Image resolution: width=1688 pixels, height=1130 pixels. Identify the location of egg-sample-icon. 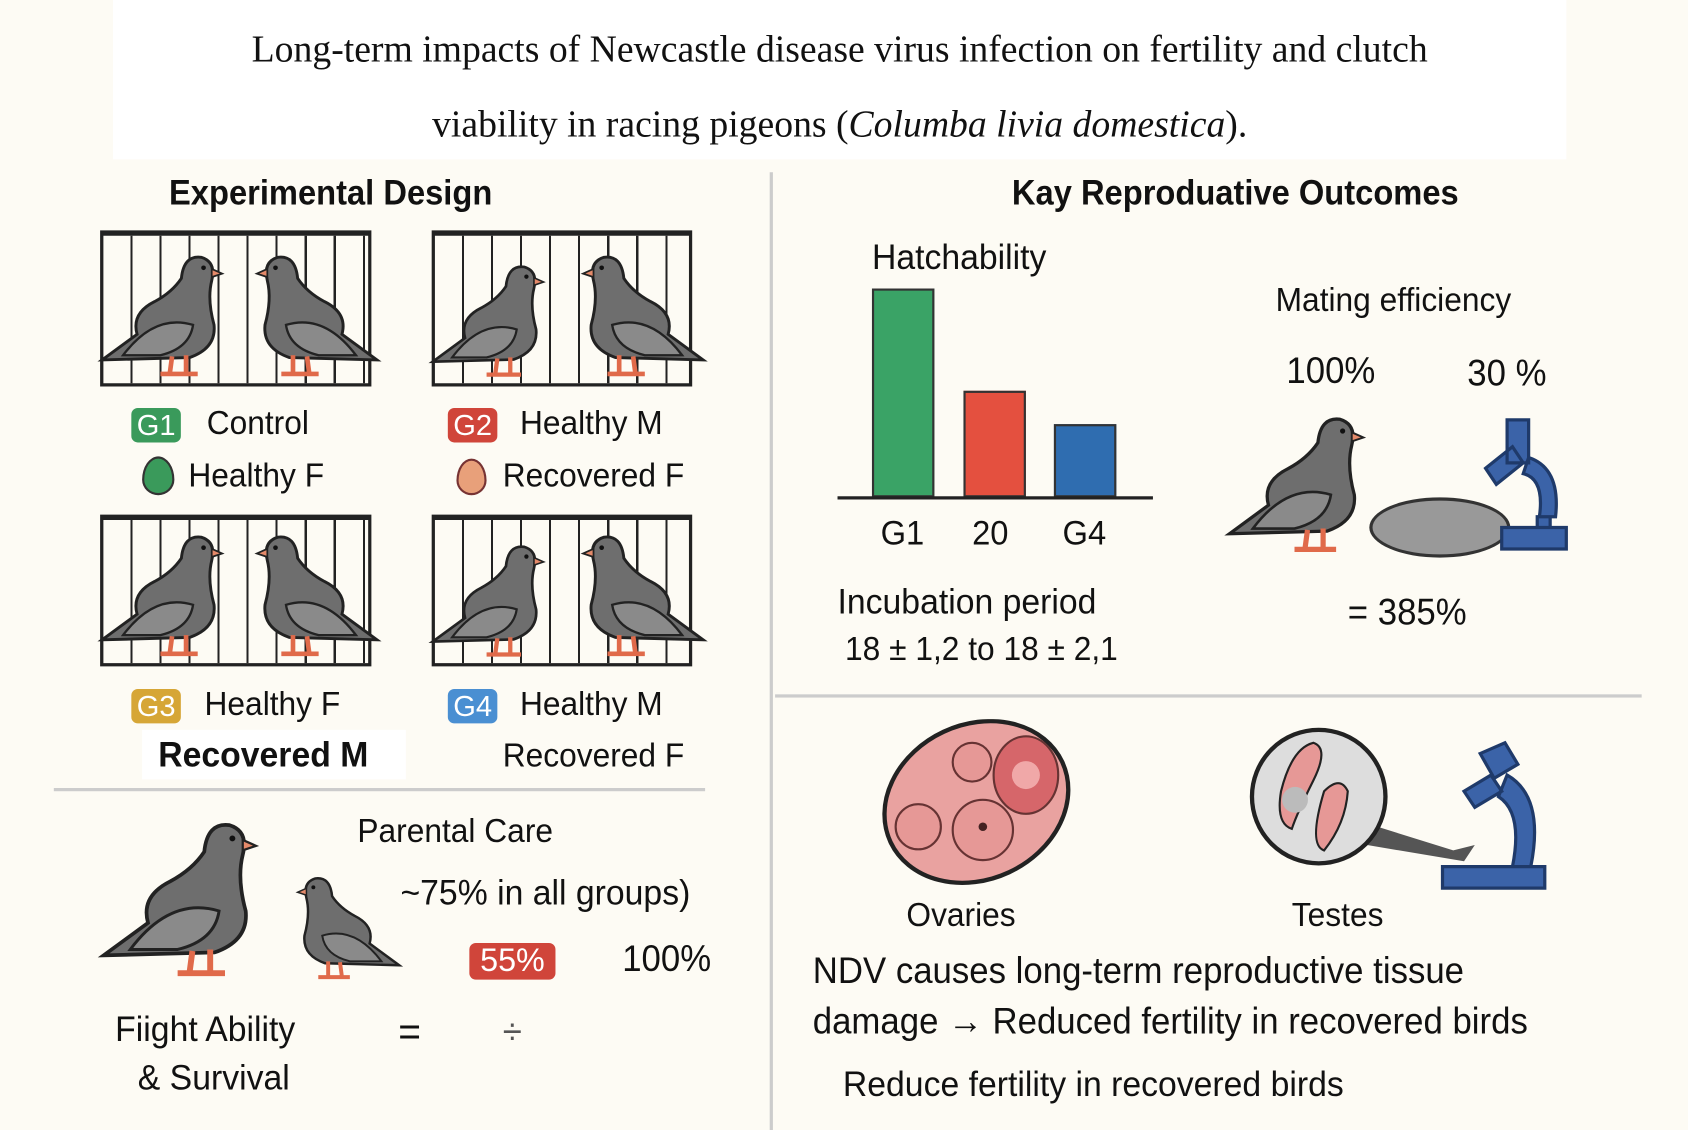
(1440, 527).